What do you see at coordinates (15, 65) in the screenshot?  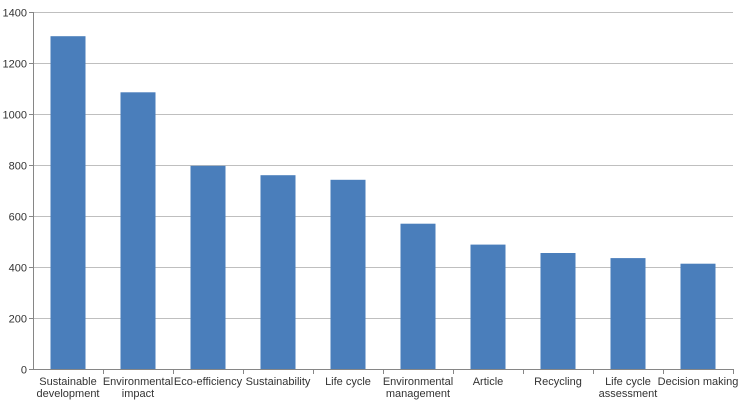 I see `y-tick-label: 1200` at bounding box center [15, 65].